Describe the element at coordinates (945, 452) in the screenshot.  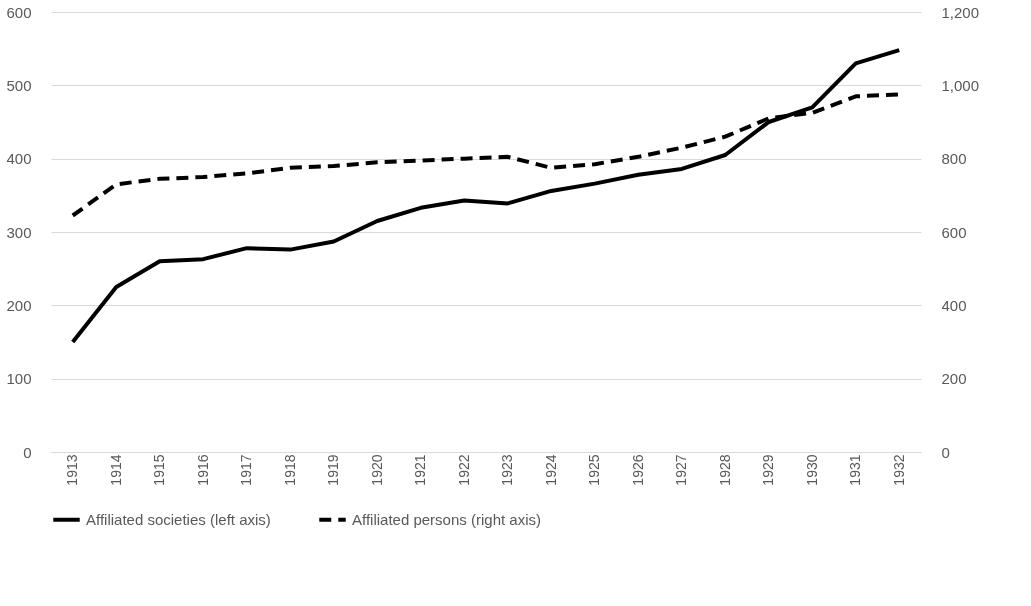
I see `y2-tick-label: 0` at that location.